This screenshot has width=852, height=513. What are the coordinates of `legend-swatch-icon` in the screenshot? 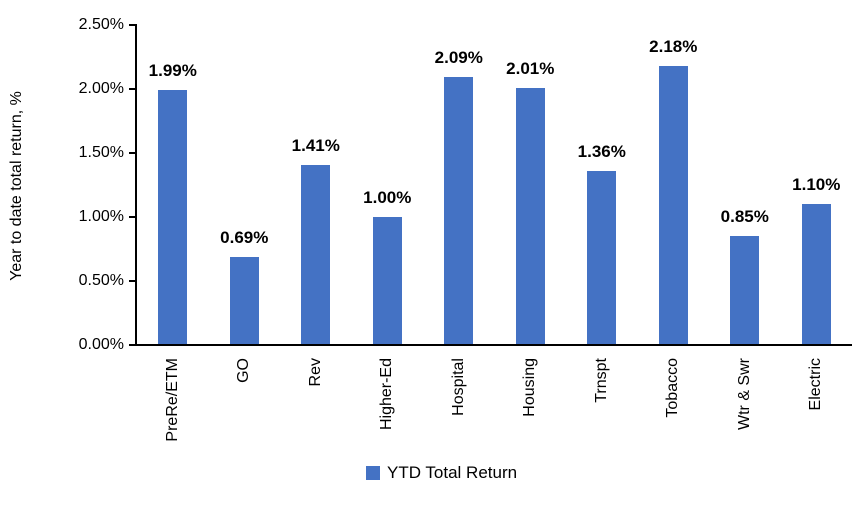 It's located at (373, 473).